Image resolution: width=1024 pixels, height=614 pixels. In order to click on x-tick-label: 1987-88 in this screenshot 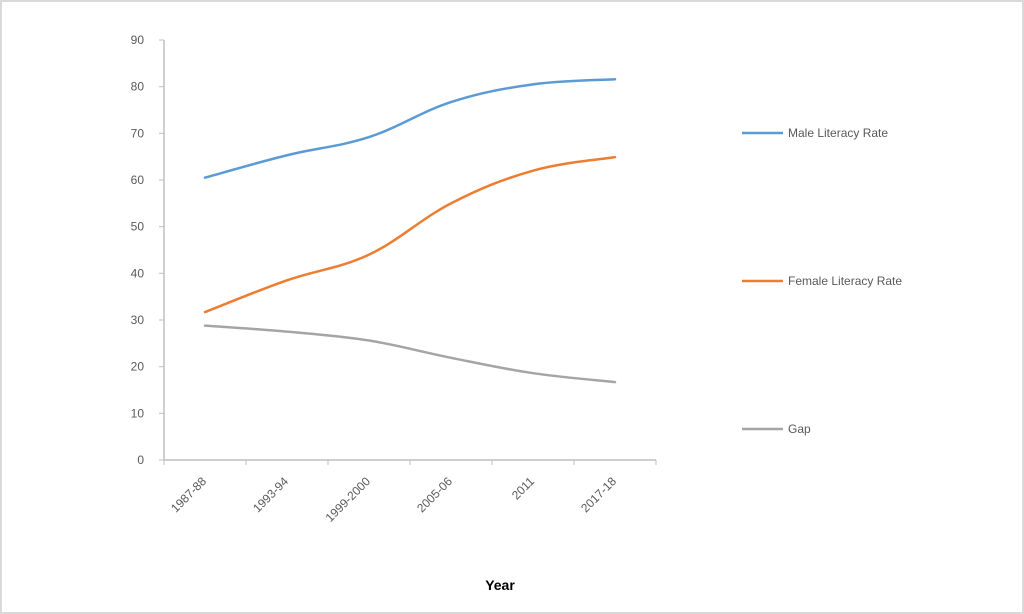, I will do `click(188, 494)`.